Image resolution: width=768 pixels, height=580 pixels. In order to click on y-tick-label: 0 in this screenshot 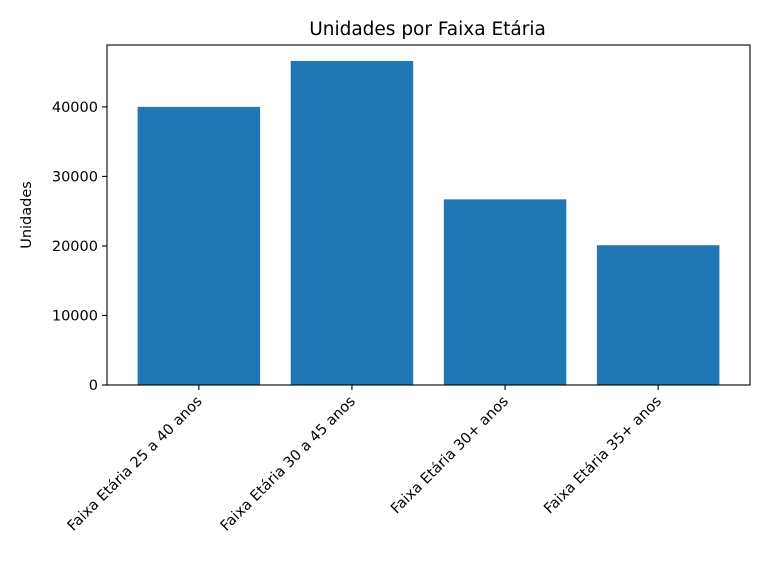, I will do `click(93, 386)`.